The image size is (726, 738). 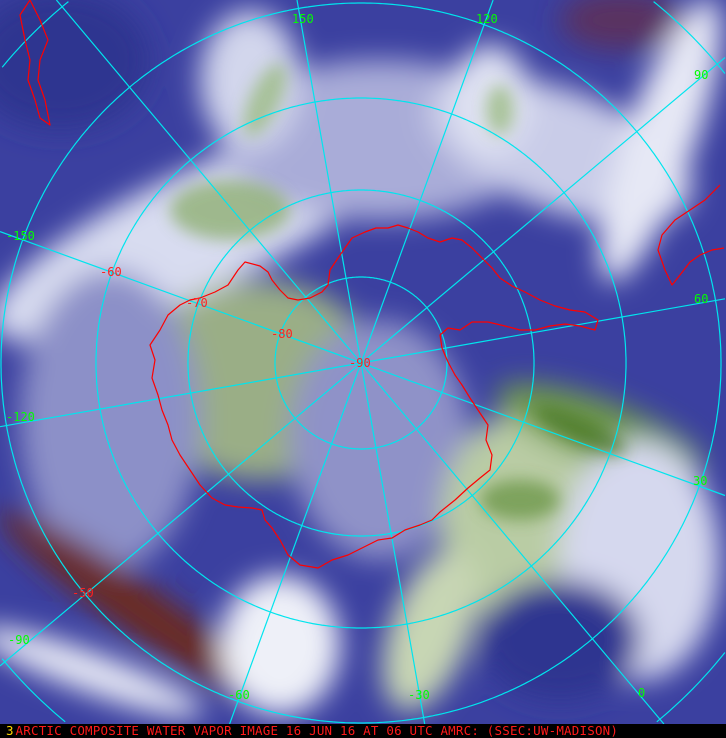 I want to click on latitude-label: -80, so click(x=282, y=334).